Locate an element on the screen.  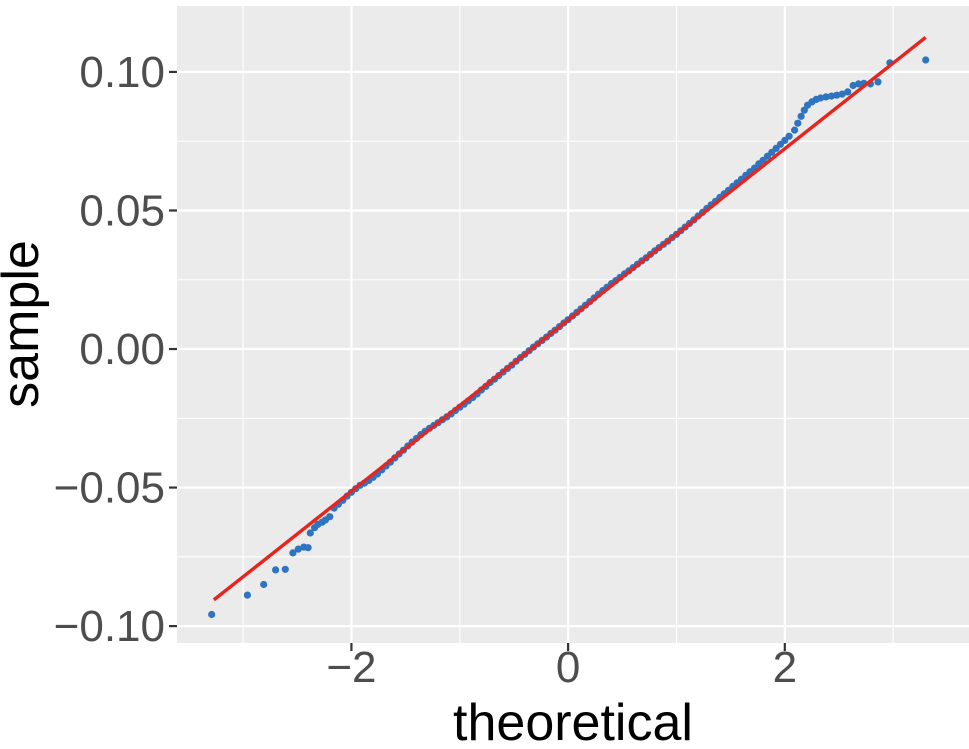
y-axis-title: sample is located at coordinates (25, 324).